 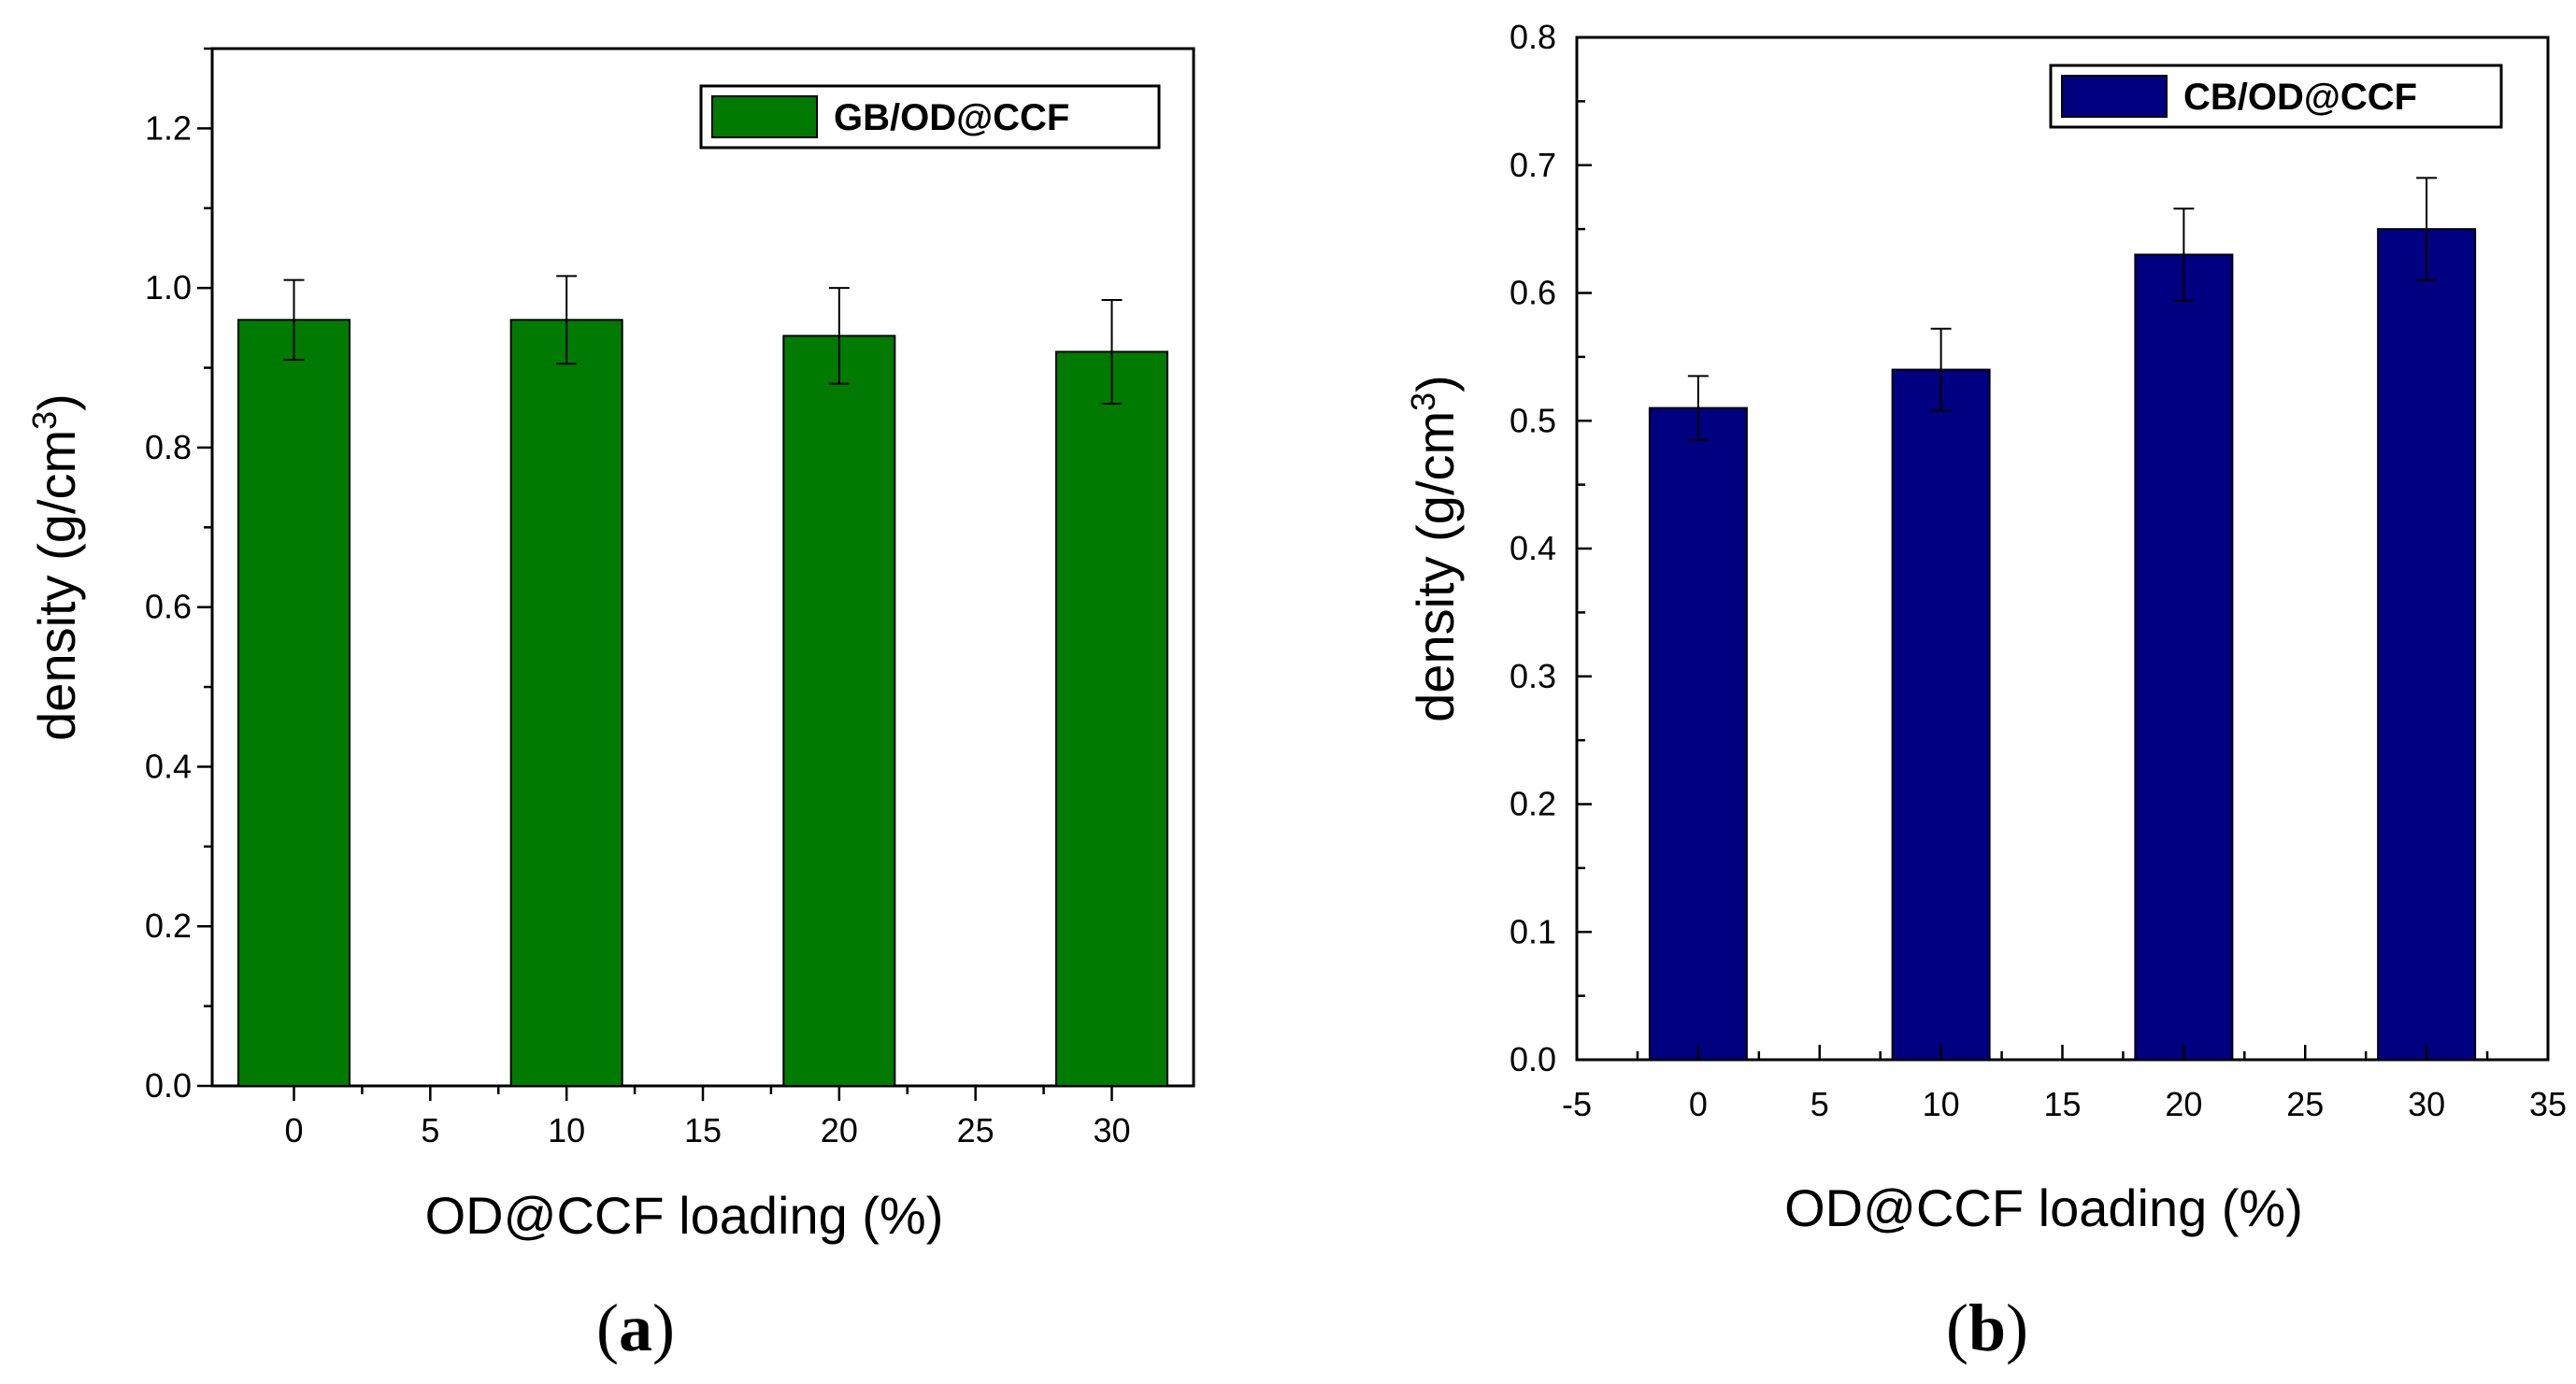 I want to click on panel-label: (a), so click(x=635, y=1328).